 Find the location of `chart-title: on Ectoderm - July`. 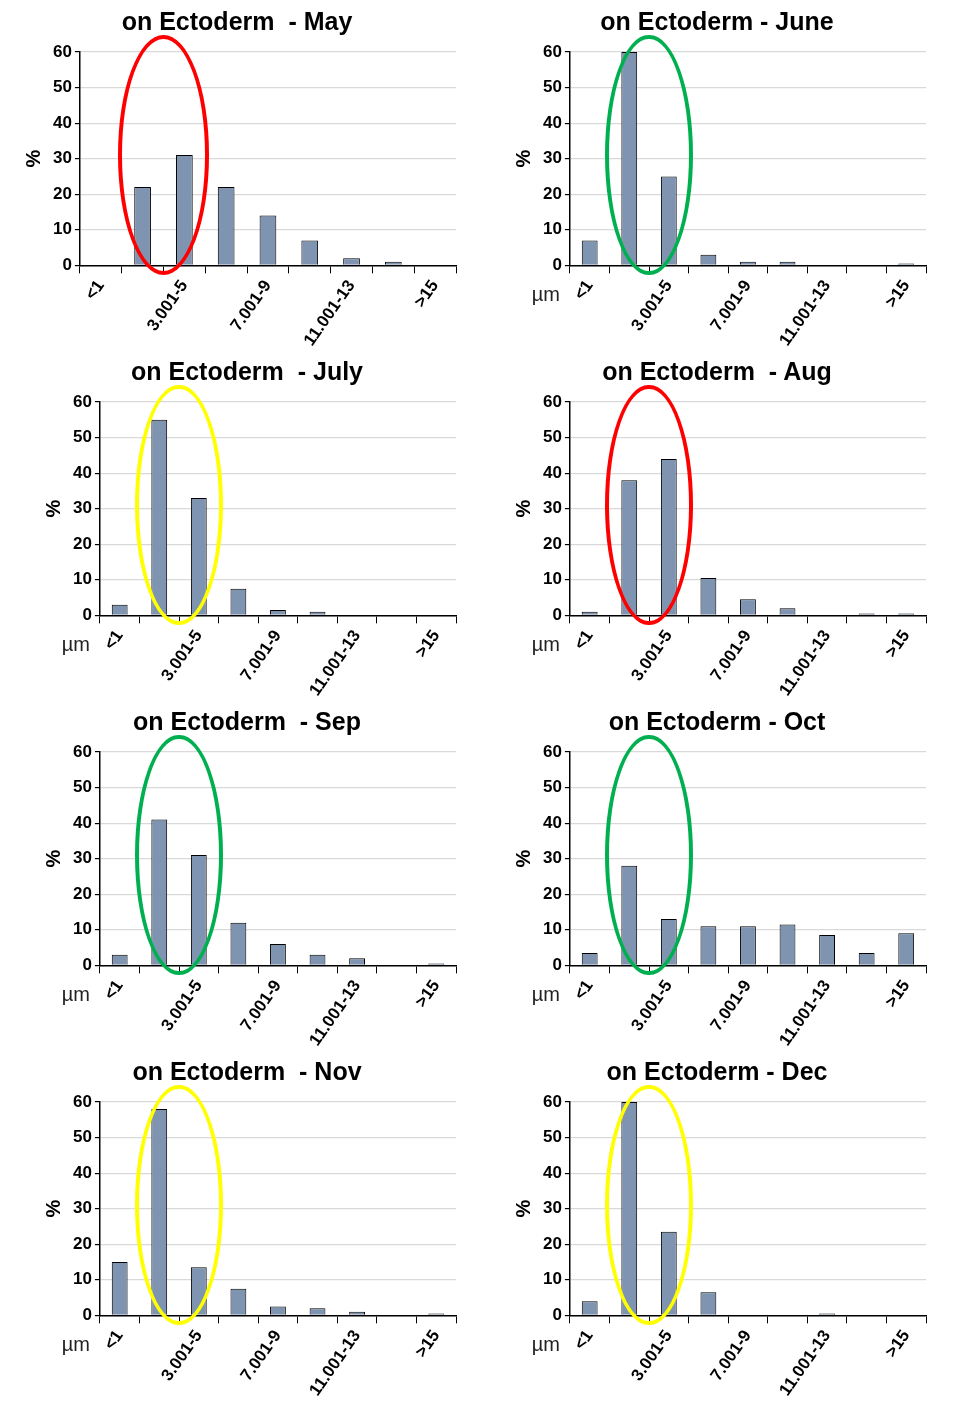

chart-title: on Ectoderm - July is located at coordinates (247, 370).